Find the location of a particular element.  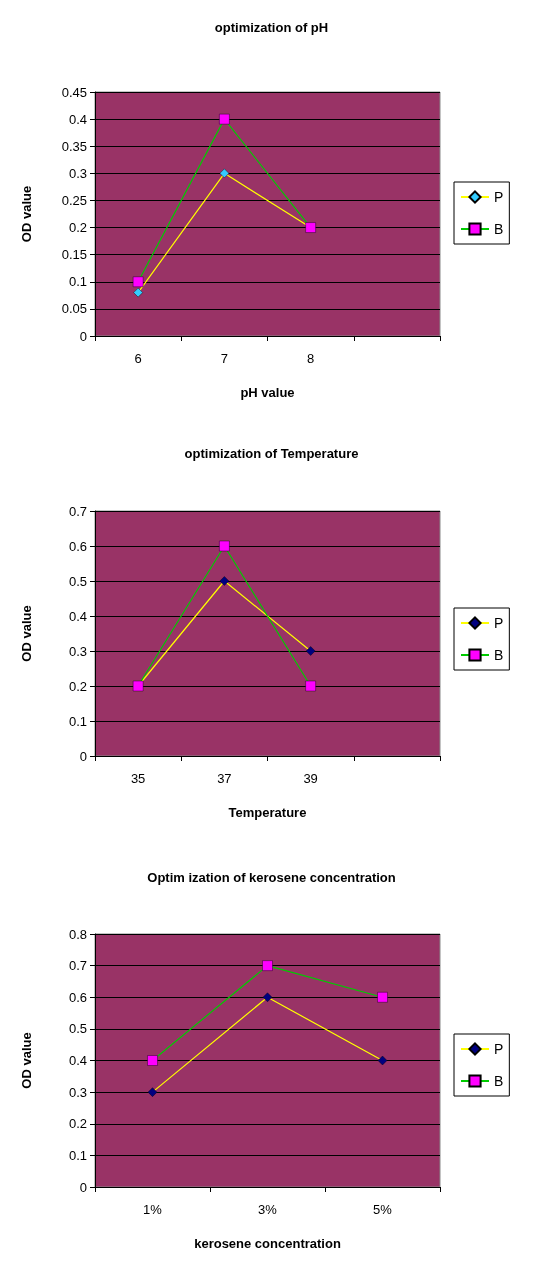

x-tick-label: 7 is located at coordinates (224, 358).